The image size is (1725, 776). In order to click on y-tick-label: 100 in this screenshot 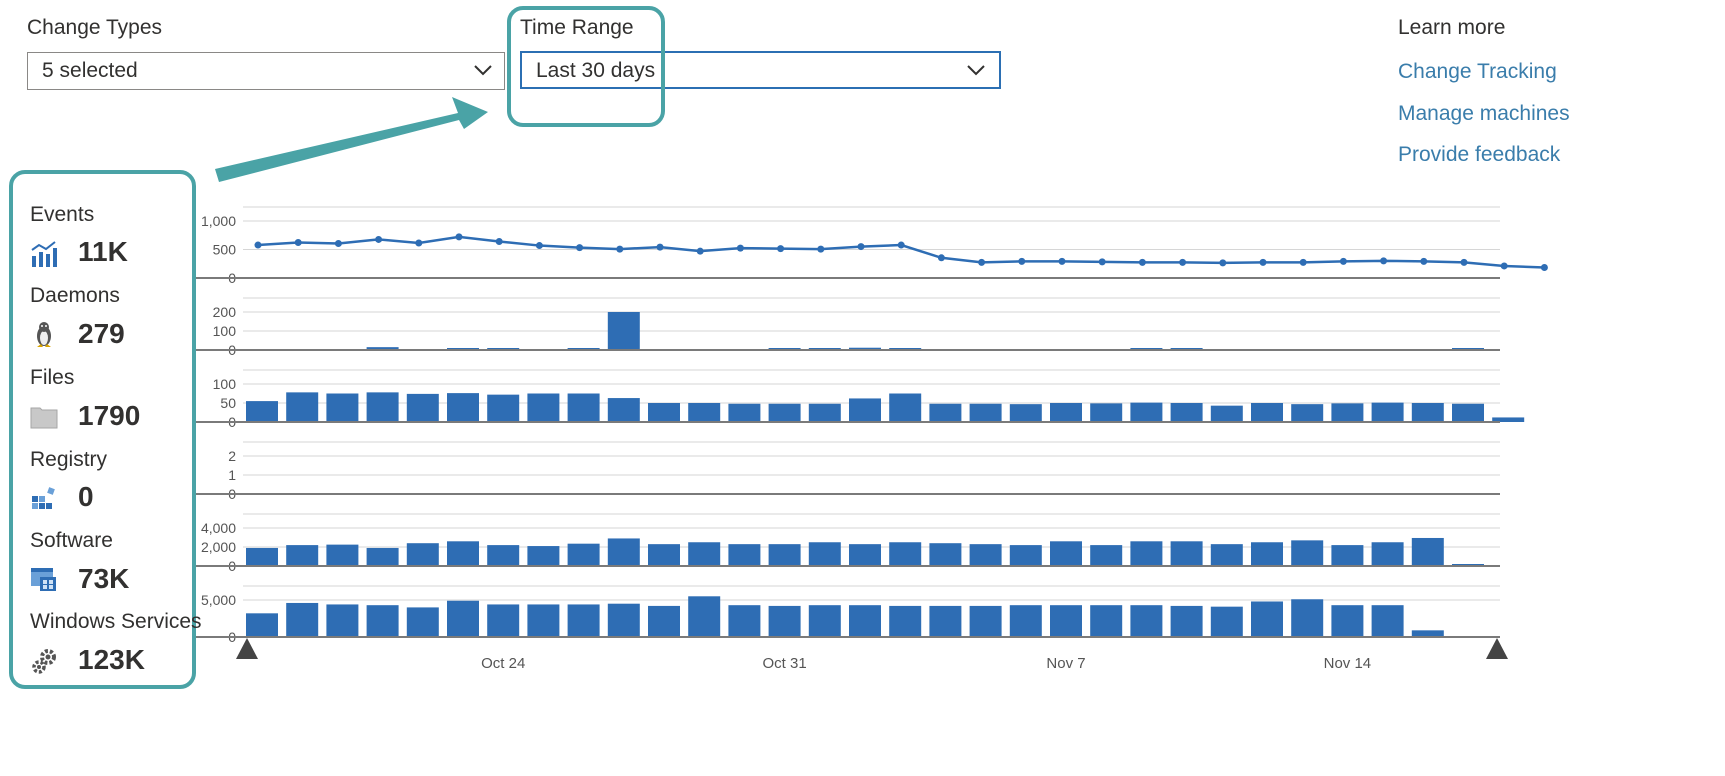, I will do `click(225, 331)`.